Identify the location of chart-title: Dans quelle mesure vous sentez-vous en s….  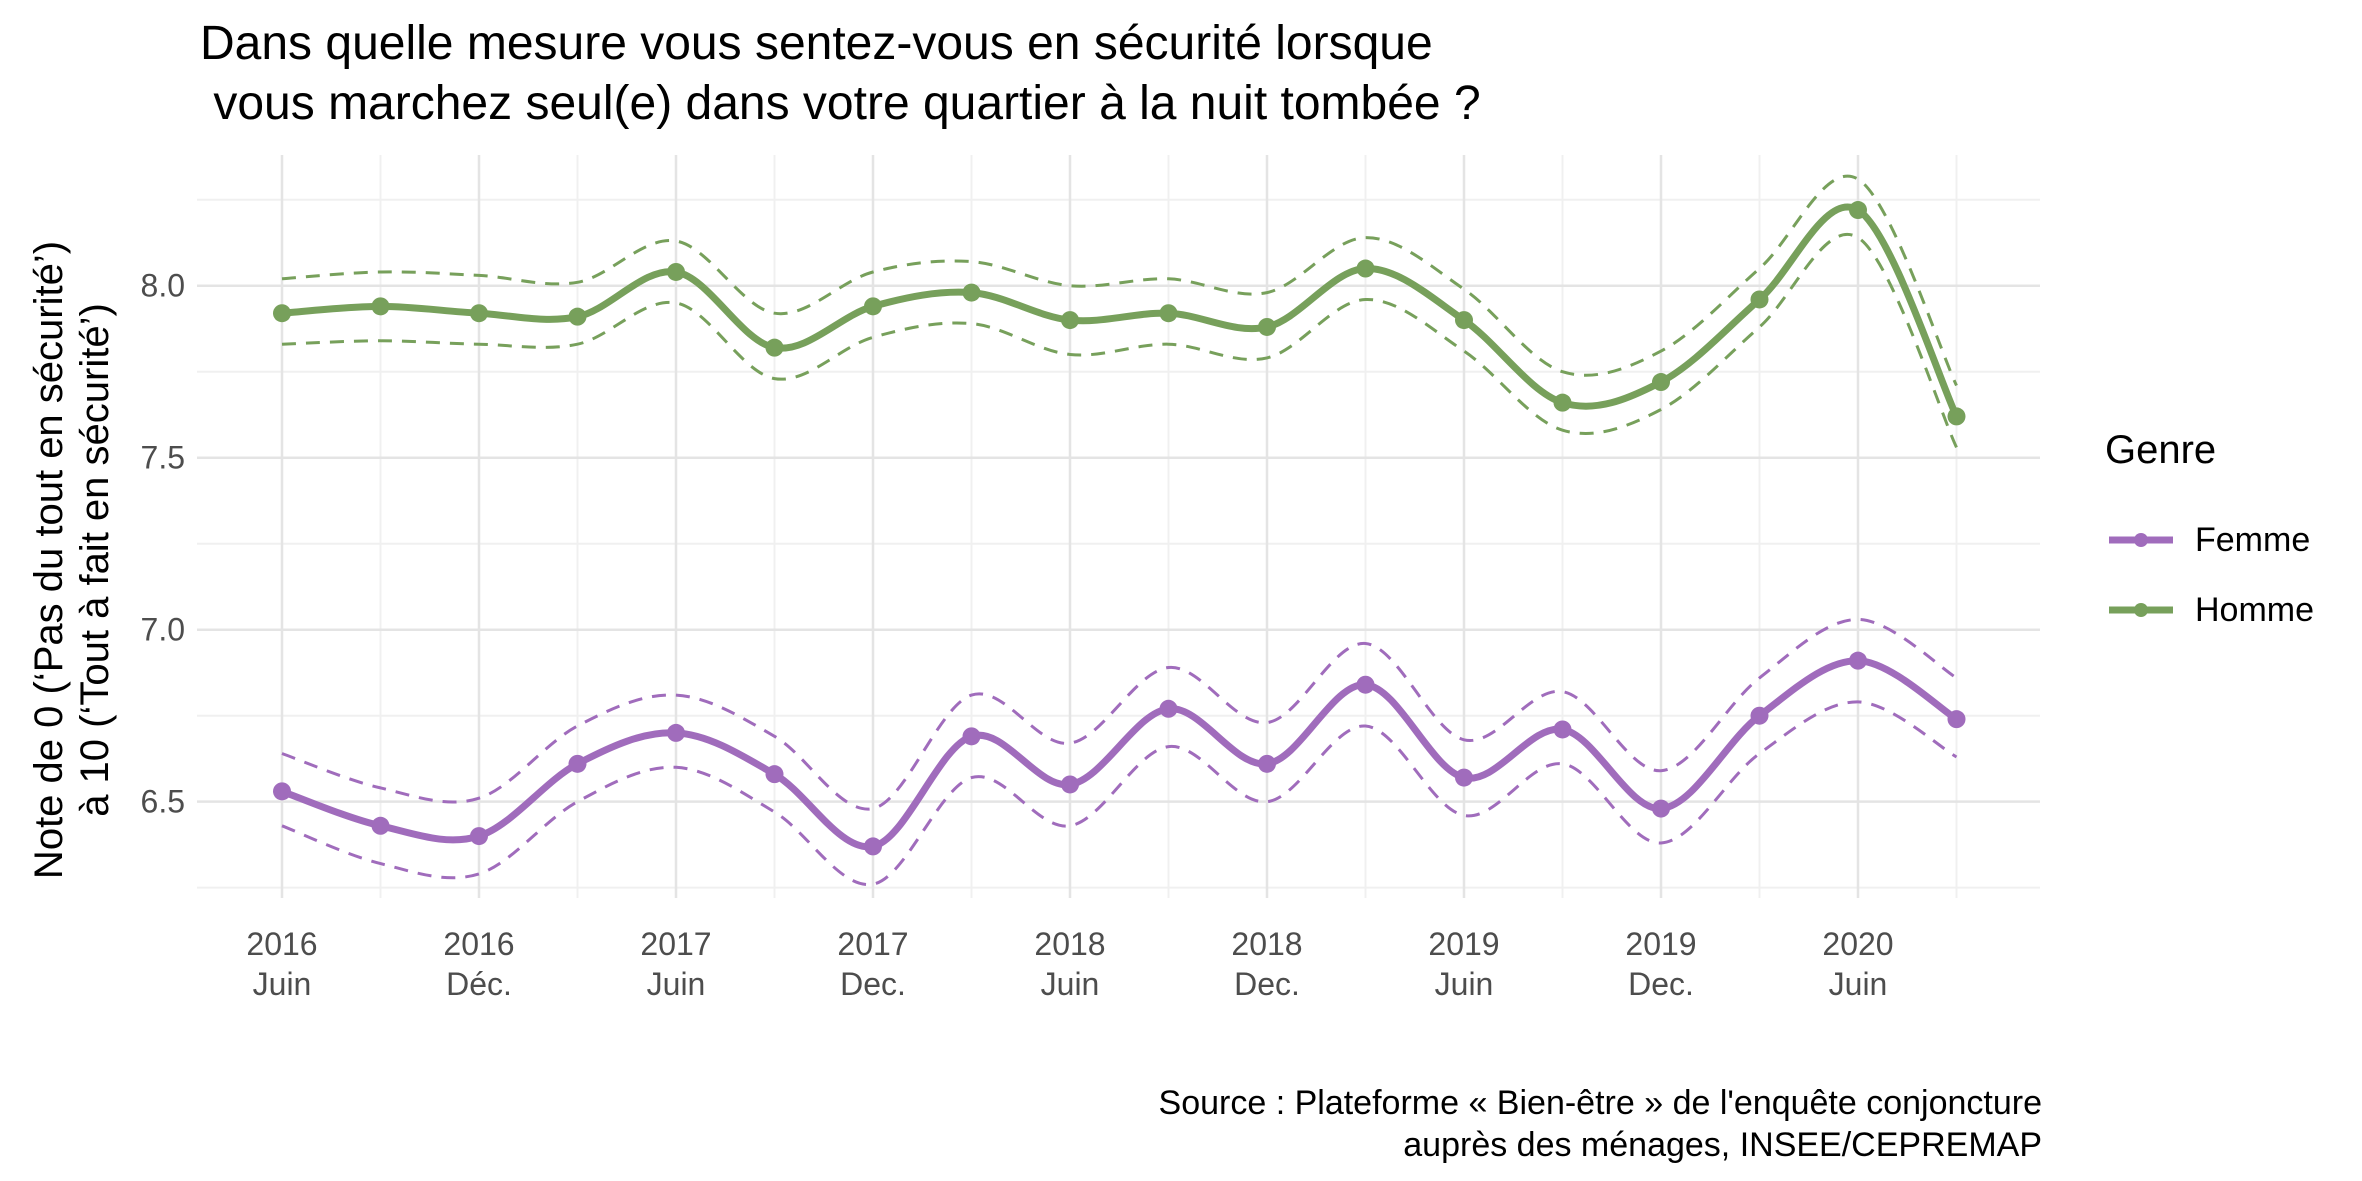
(840, 73).